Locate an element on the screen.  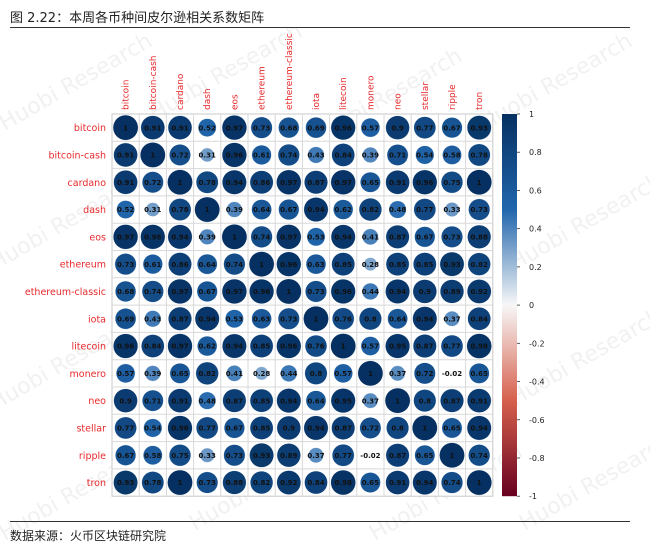
correlation-value-label: 0.72 is located at coordinates (179, 156).